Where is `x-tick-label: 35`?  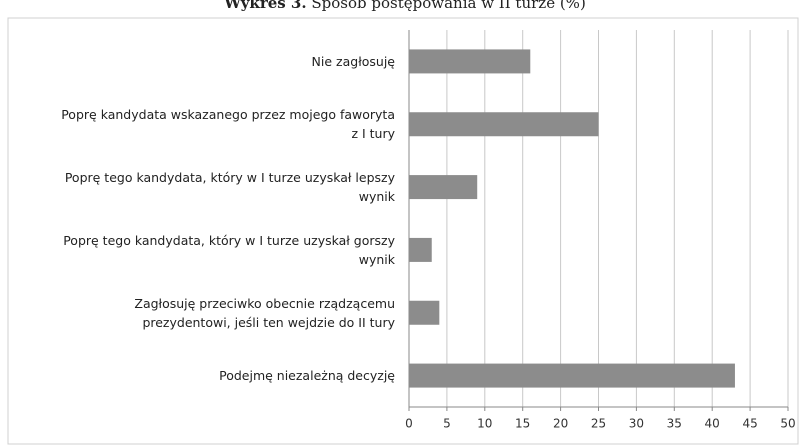
x-tick-label: 35 is located at coordinates (674, 424).